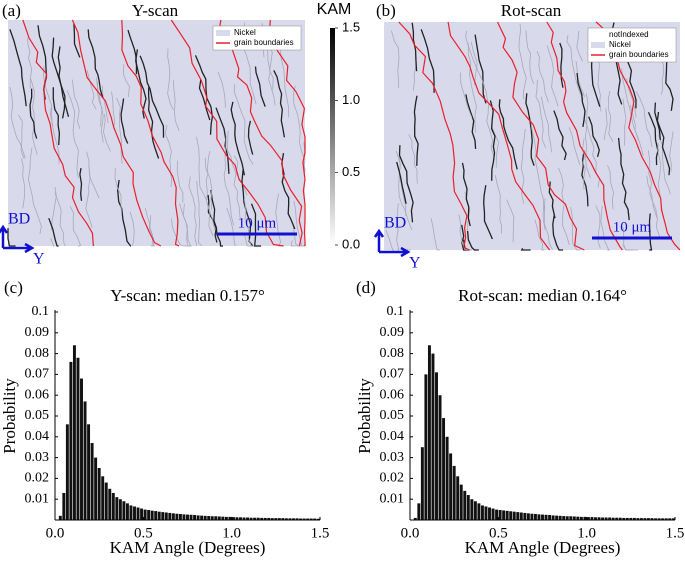 Image resolution: width=685 pixels, height=561 pixels. Describe the element at coordinates (366, 287) in the screenshot. I see `panel-label: (d)` at that location.